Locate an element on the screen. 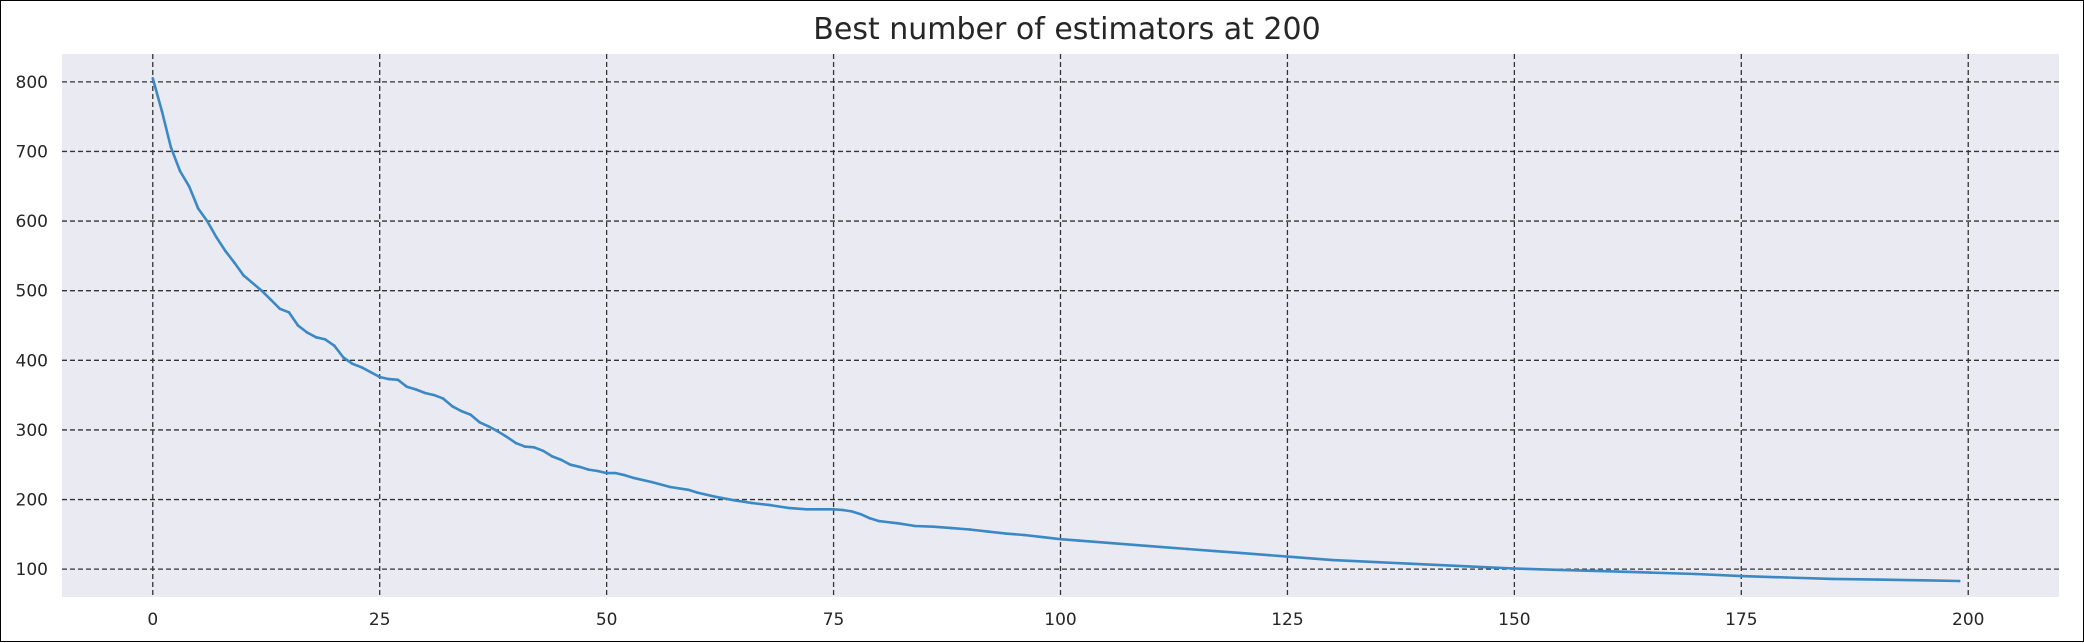 This screenshot has height=643, width=2084. x-tick-label: 25 is located at coordinates (380, 620).